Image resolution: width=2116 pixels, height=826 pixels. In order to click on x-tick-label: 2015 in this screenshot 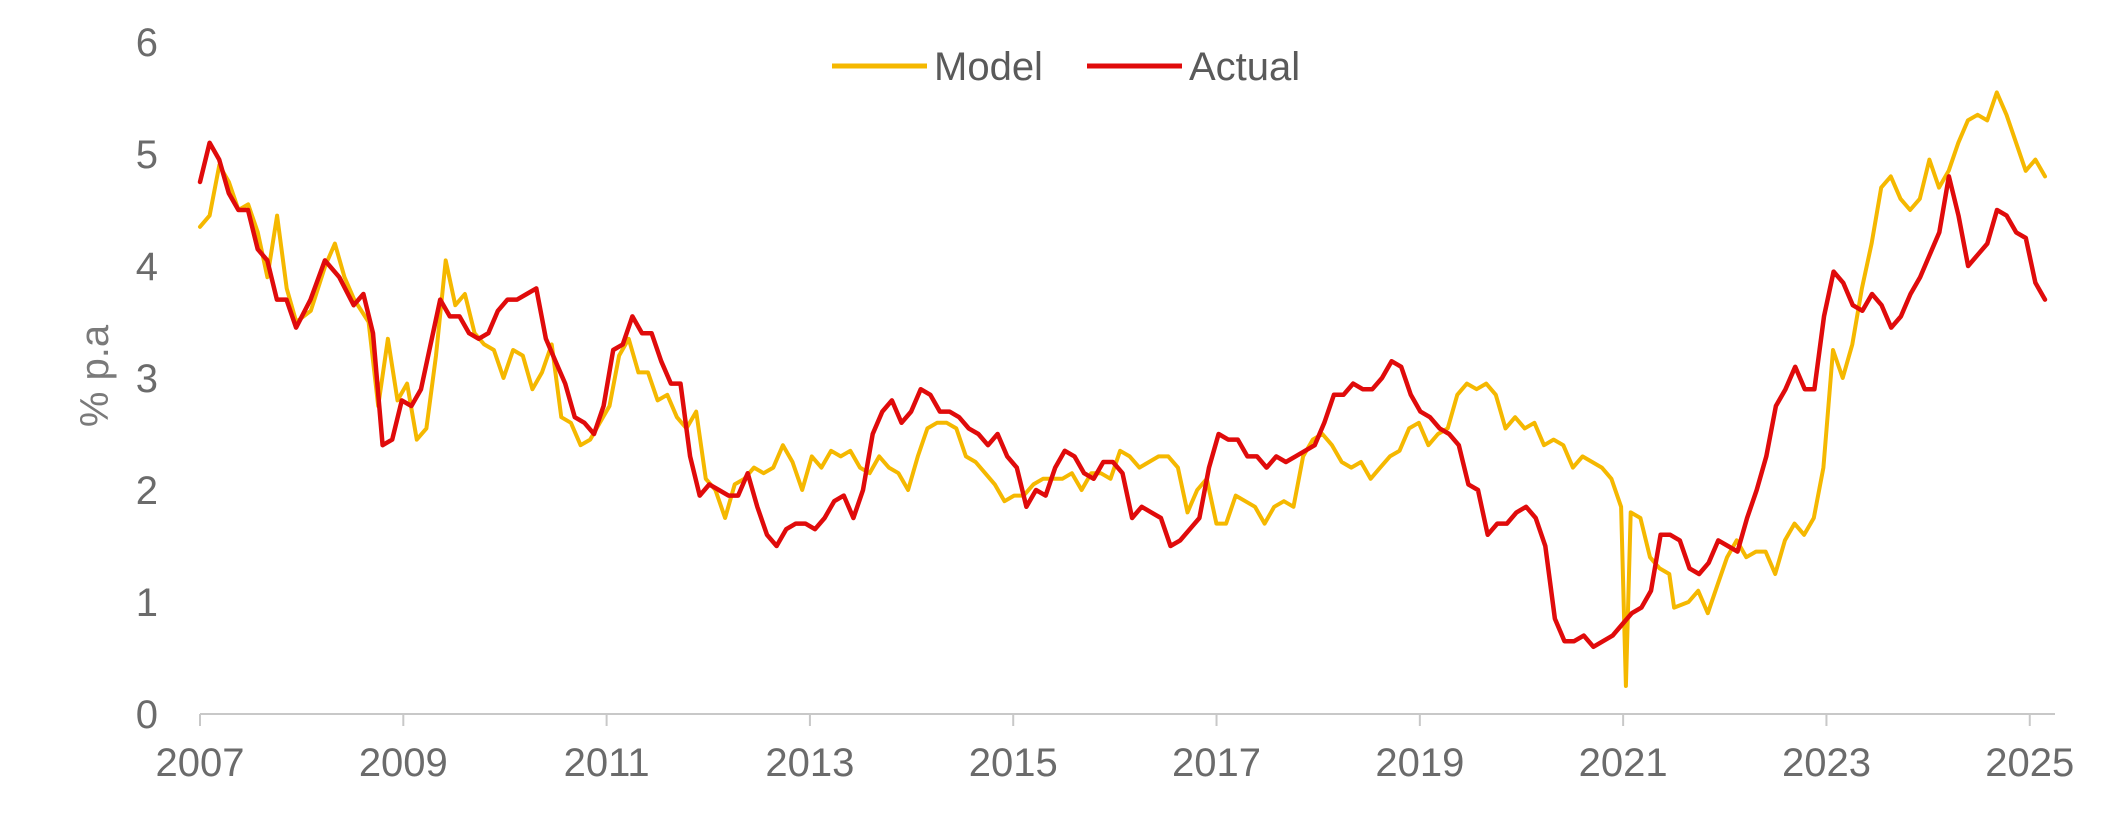, I will do `click(1013, 763)`.